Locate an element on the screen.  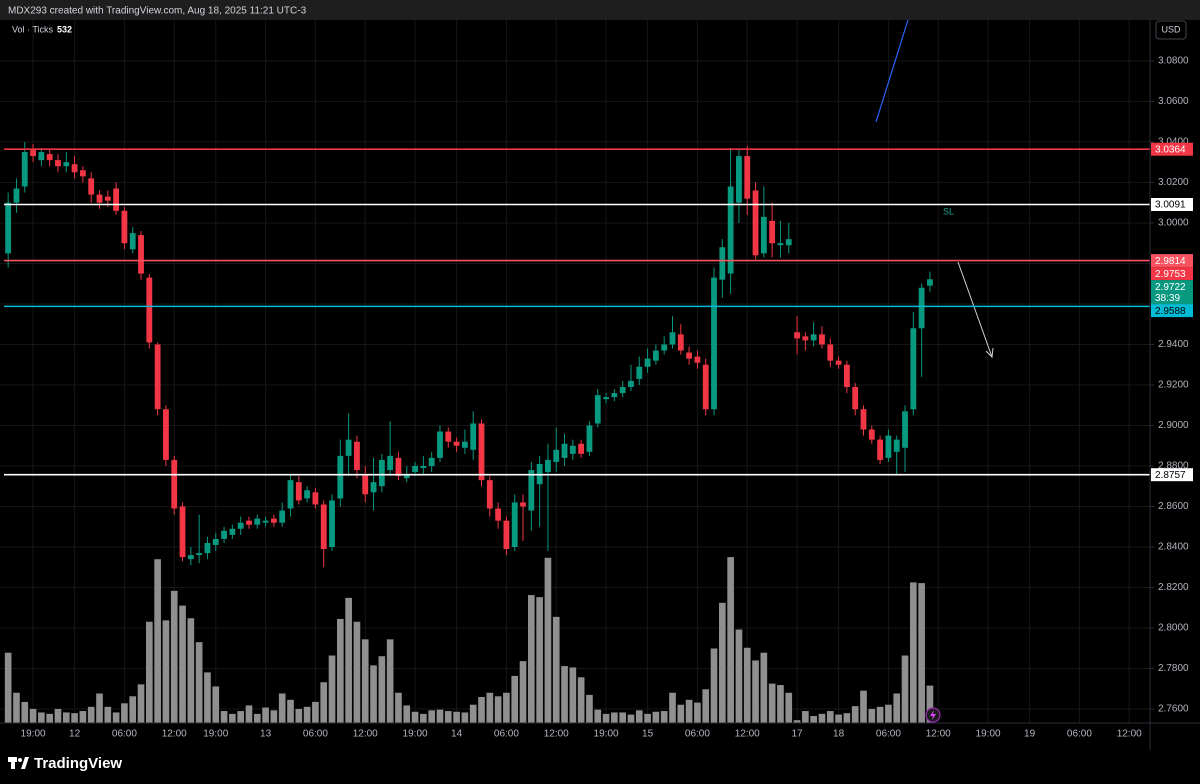
price-label: 2.9753 is located at coordinates (1170, 274).